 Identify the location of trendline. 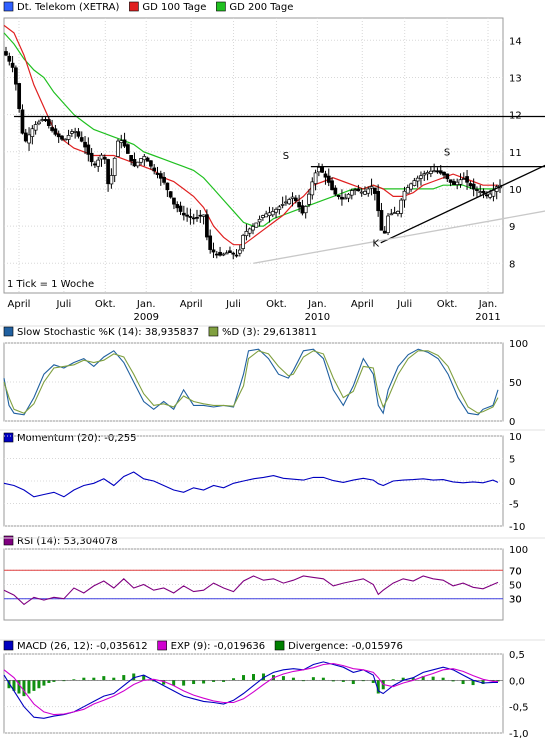
(442, 214).